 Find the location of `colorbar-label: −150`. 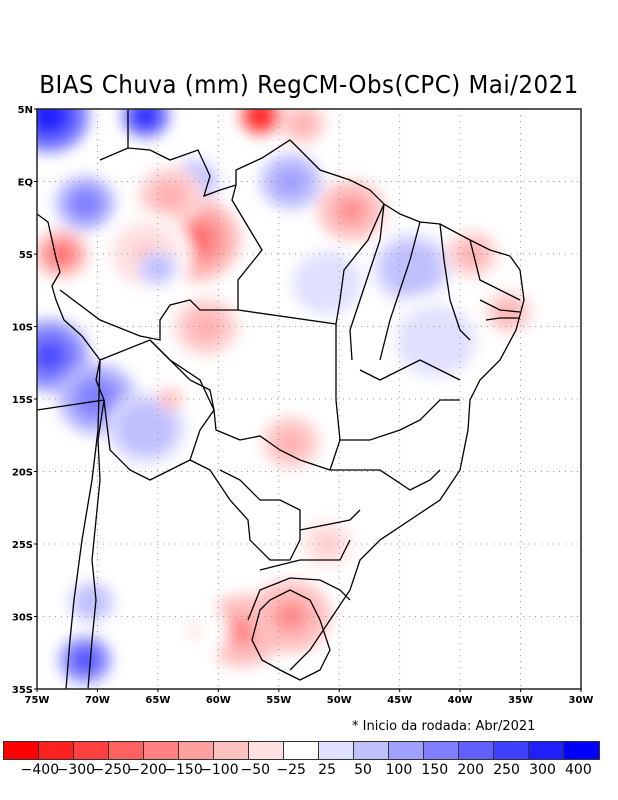

colorbar-label: −150 is located at coordinates (183, 770).